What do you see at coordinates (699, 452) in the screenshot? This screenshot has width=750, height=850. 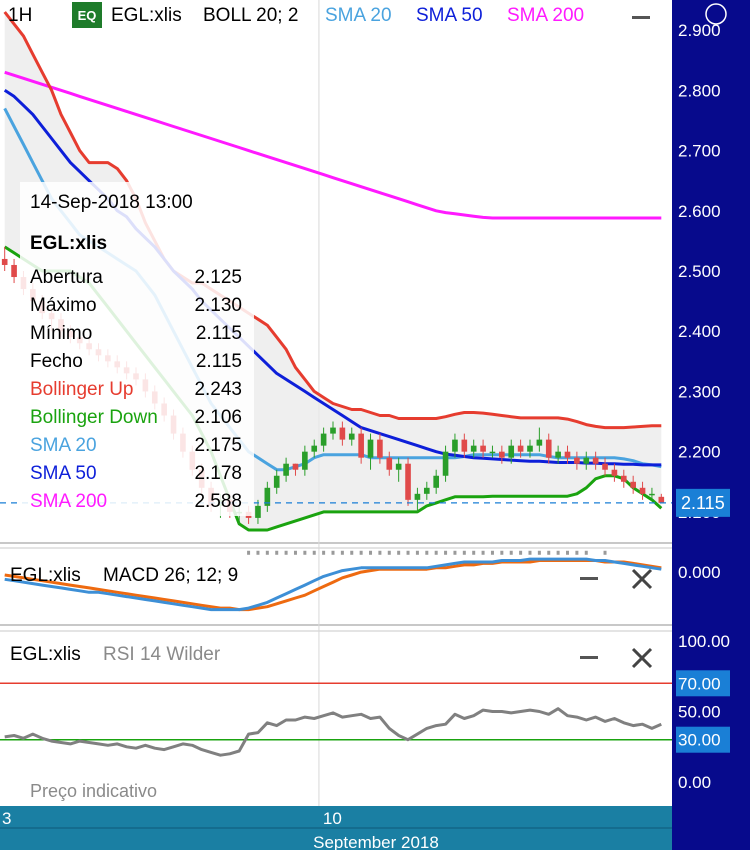 I see `price-tick-label: 2.200` at bounding box center [699, 452].